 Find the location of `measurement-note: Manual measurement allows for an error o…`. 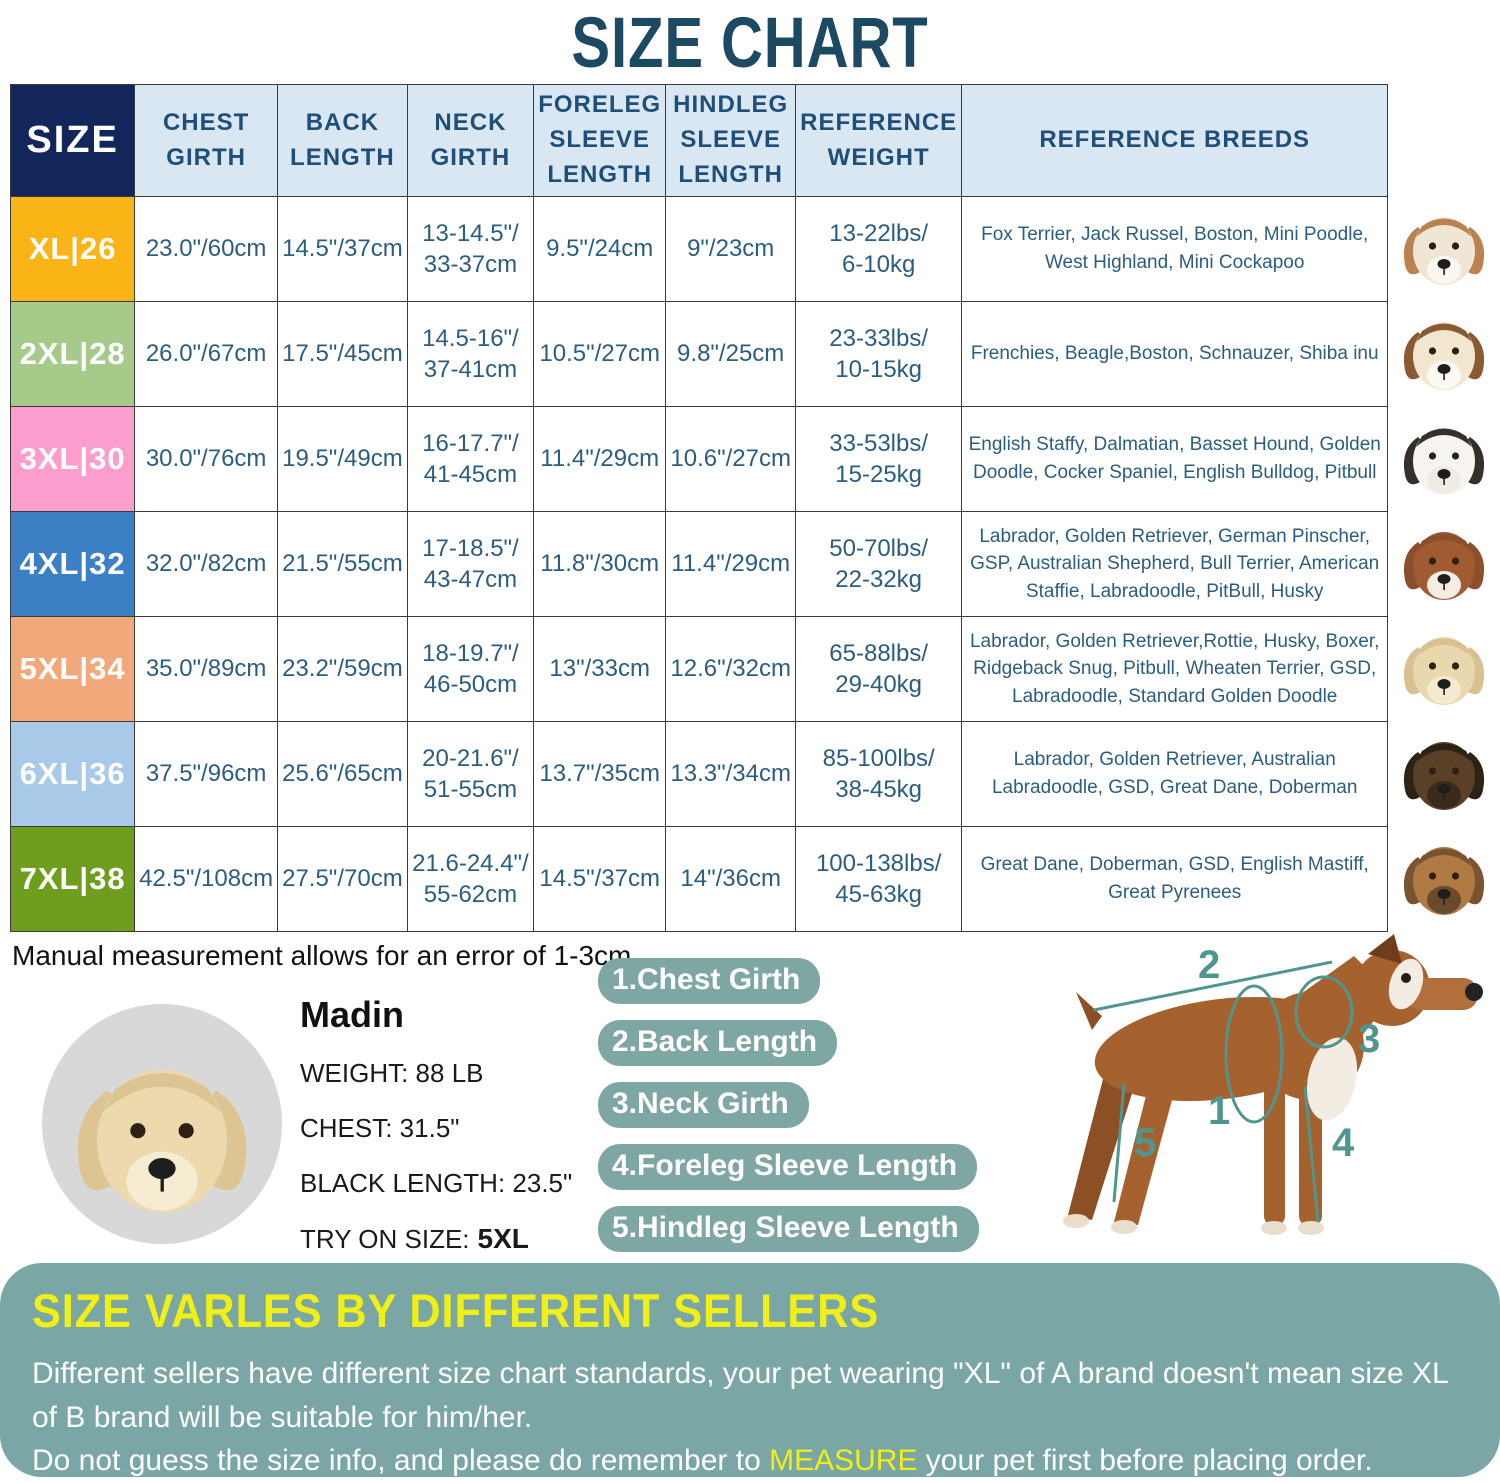

measurement-note: Manual measurement allows for an error o… is located at coordinates (322, 955).